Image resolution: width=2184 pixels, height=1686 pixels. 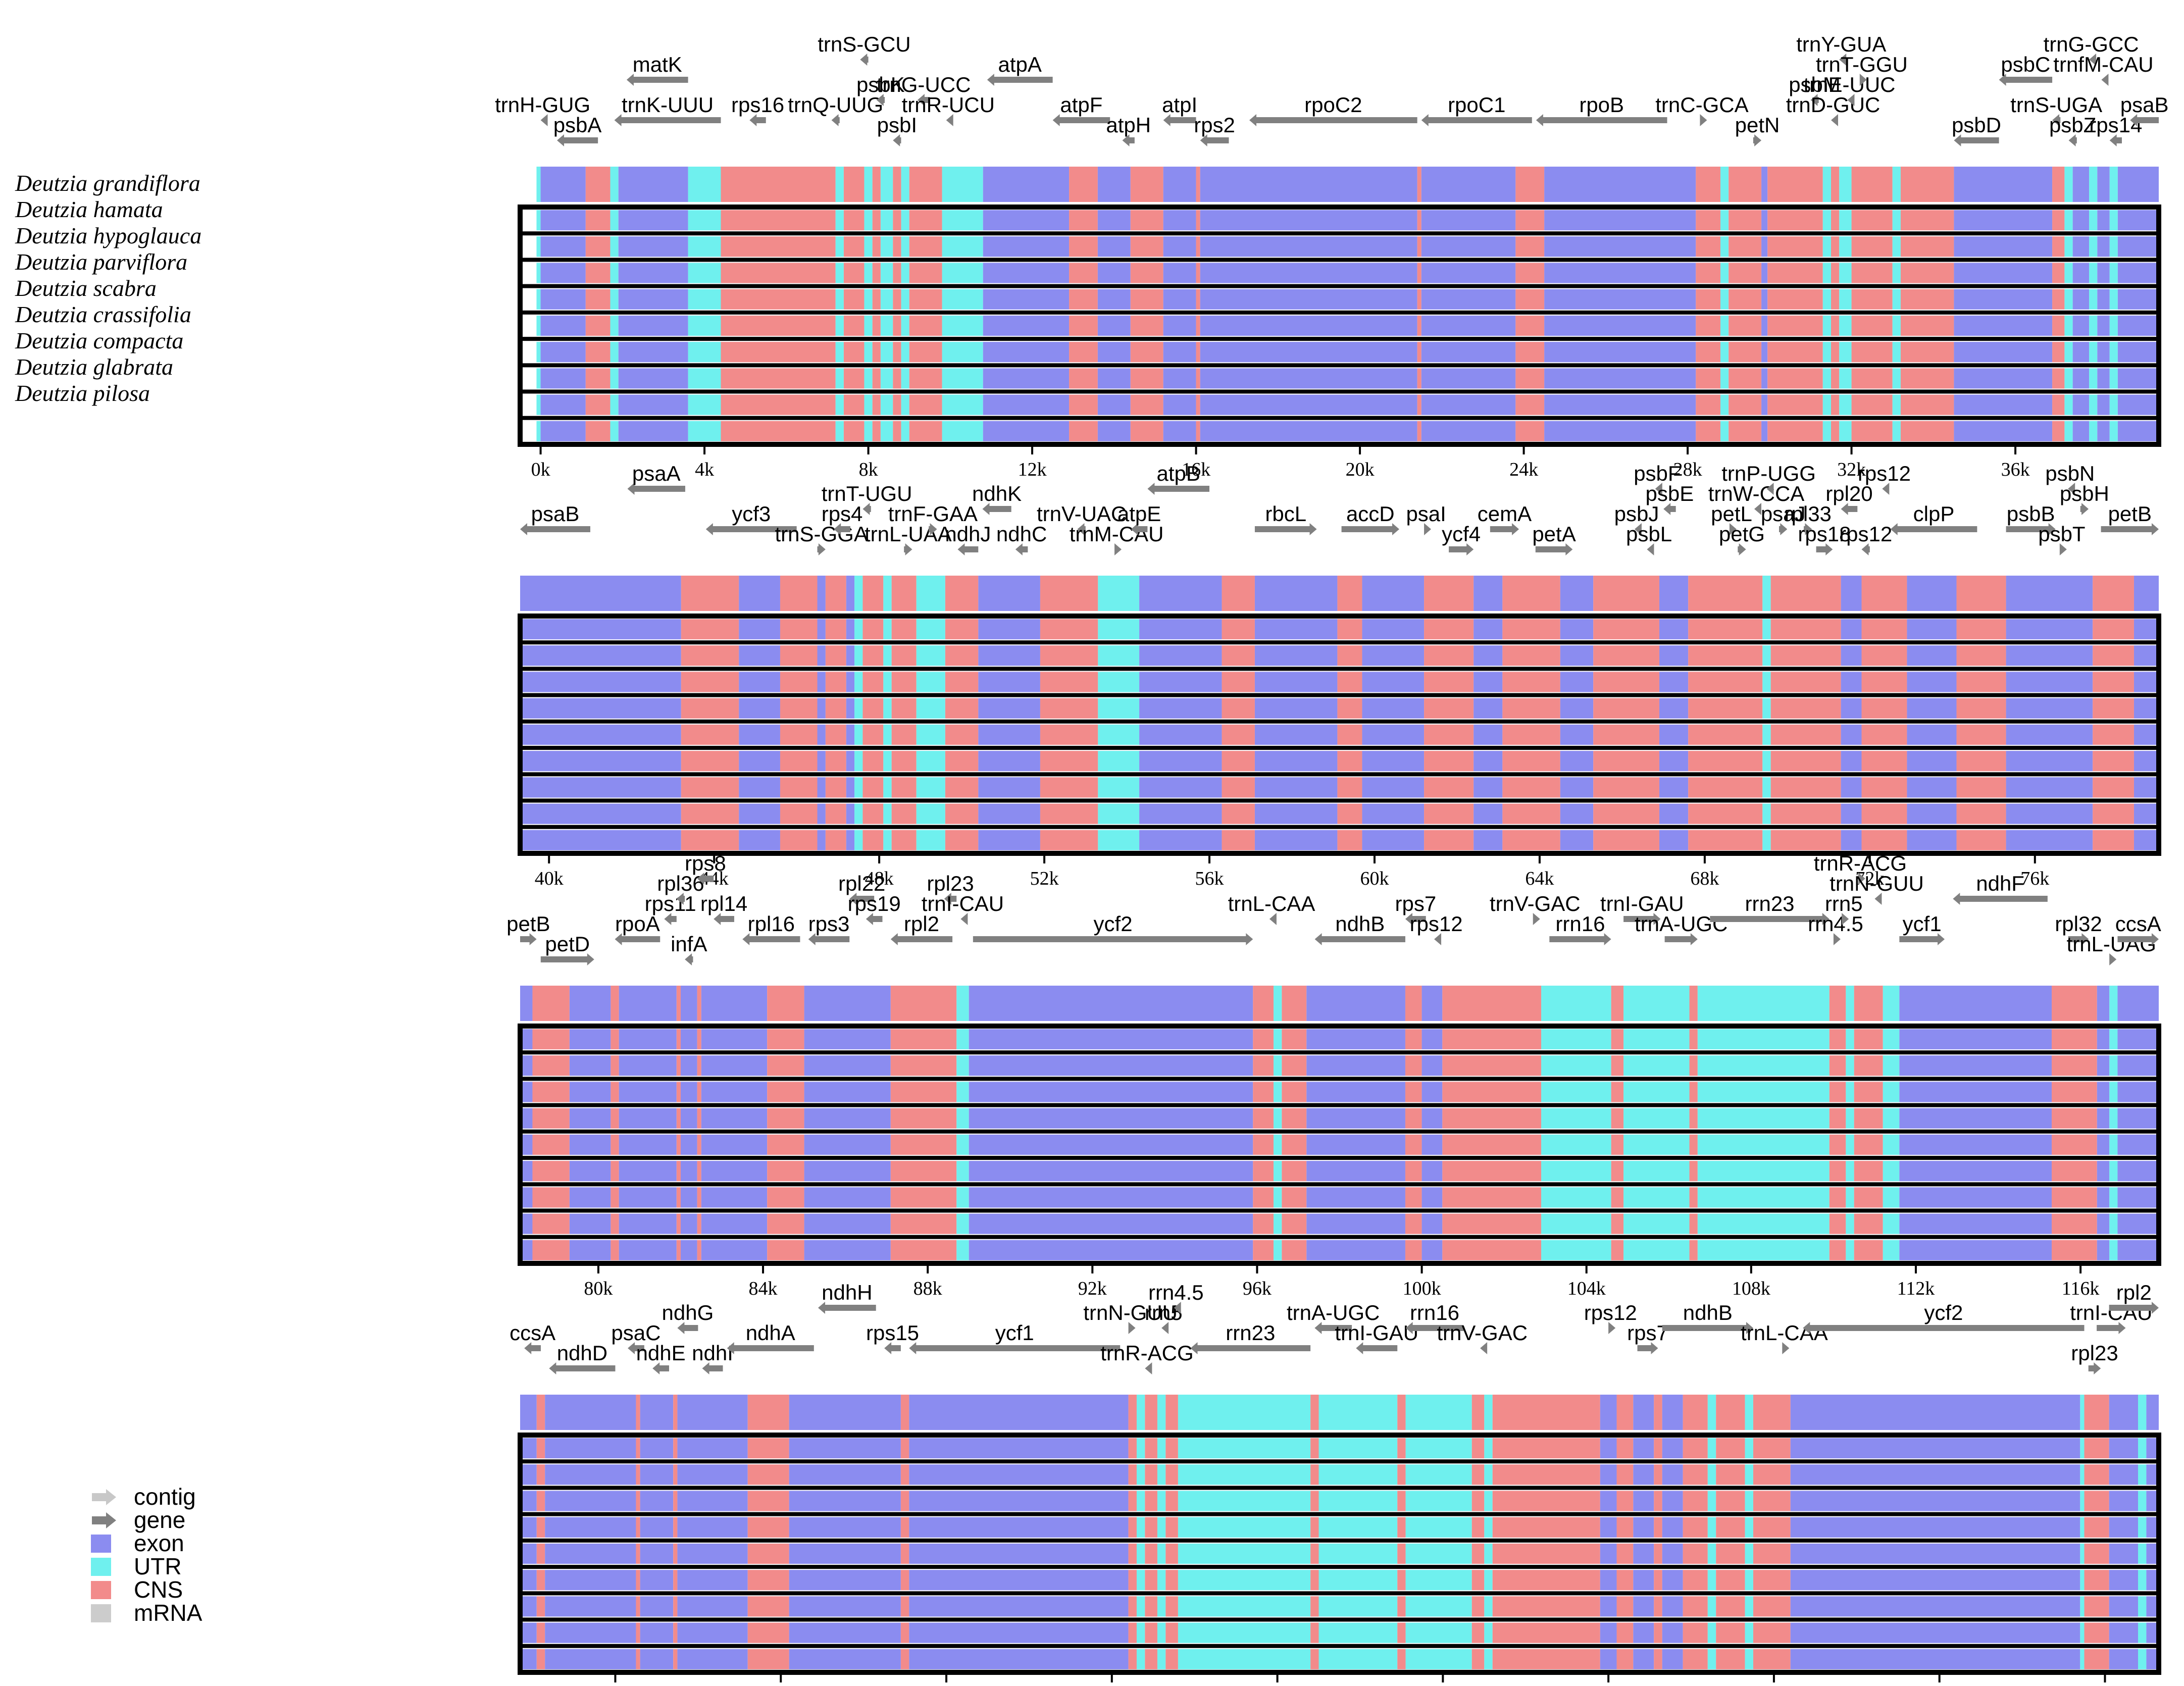 What do you see at coordinates (668, 105) in the screenshot?
I see `gene-label: trnK-UUU` at bounding box center [668, 105].